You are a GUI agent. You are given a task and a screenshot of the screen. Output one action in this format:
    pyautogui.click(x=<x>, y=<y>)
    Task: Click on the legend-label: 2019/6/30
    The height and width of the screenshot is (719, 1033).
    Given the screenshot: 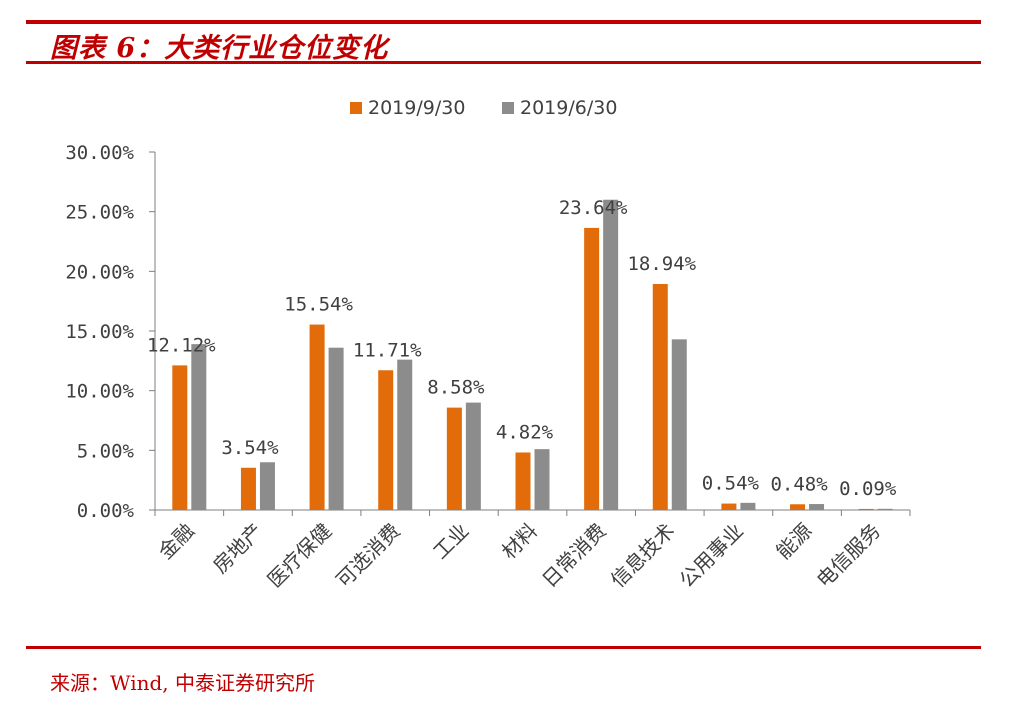 What is the action you would take?
    pyautogui.click(x=568, y=108)
    